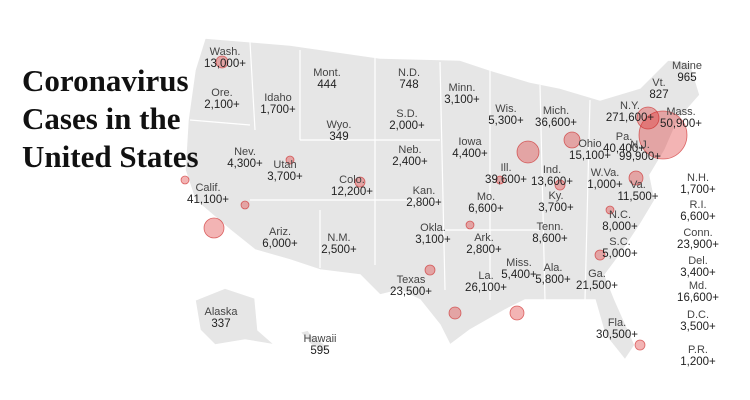 Image resolution: width=750 pixels, height=400 pixels. Describe the element at coordinates (433, 228) in the screenshot. I see `state-name: Okla.` at that location.